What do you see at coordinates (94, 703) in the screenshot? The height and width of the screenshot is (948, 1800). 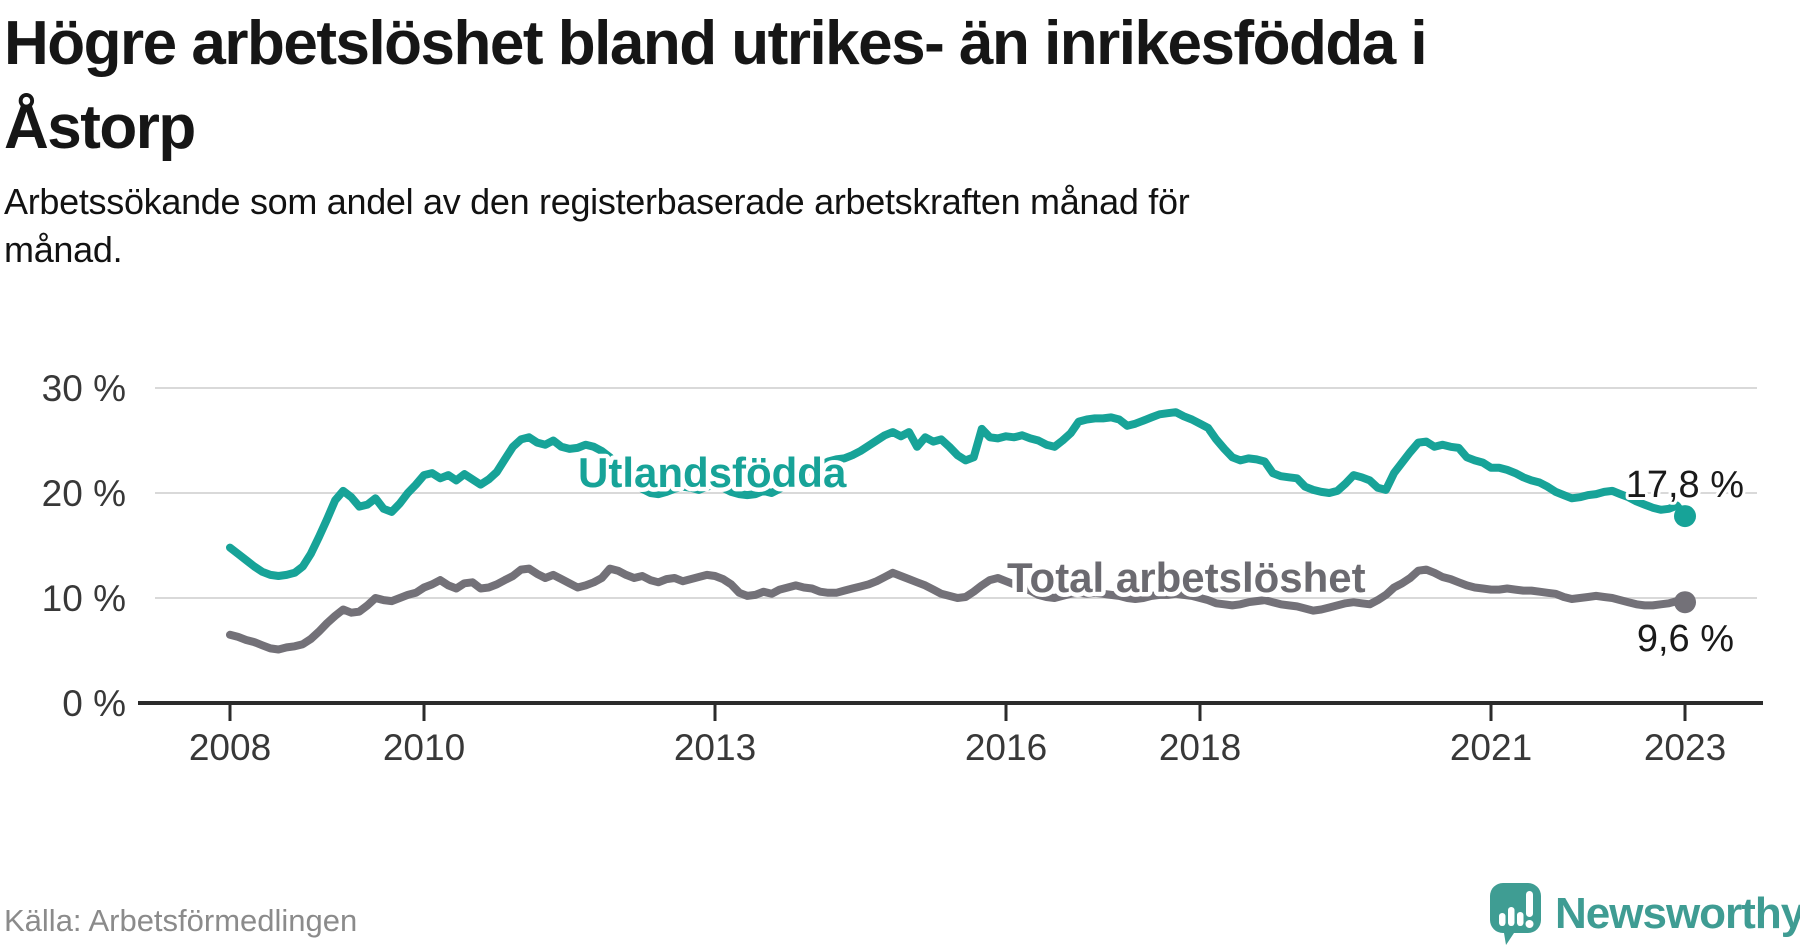 I see `y-axis-label-0: 0 %` at bounding box center [94, 703].